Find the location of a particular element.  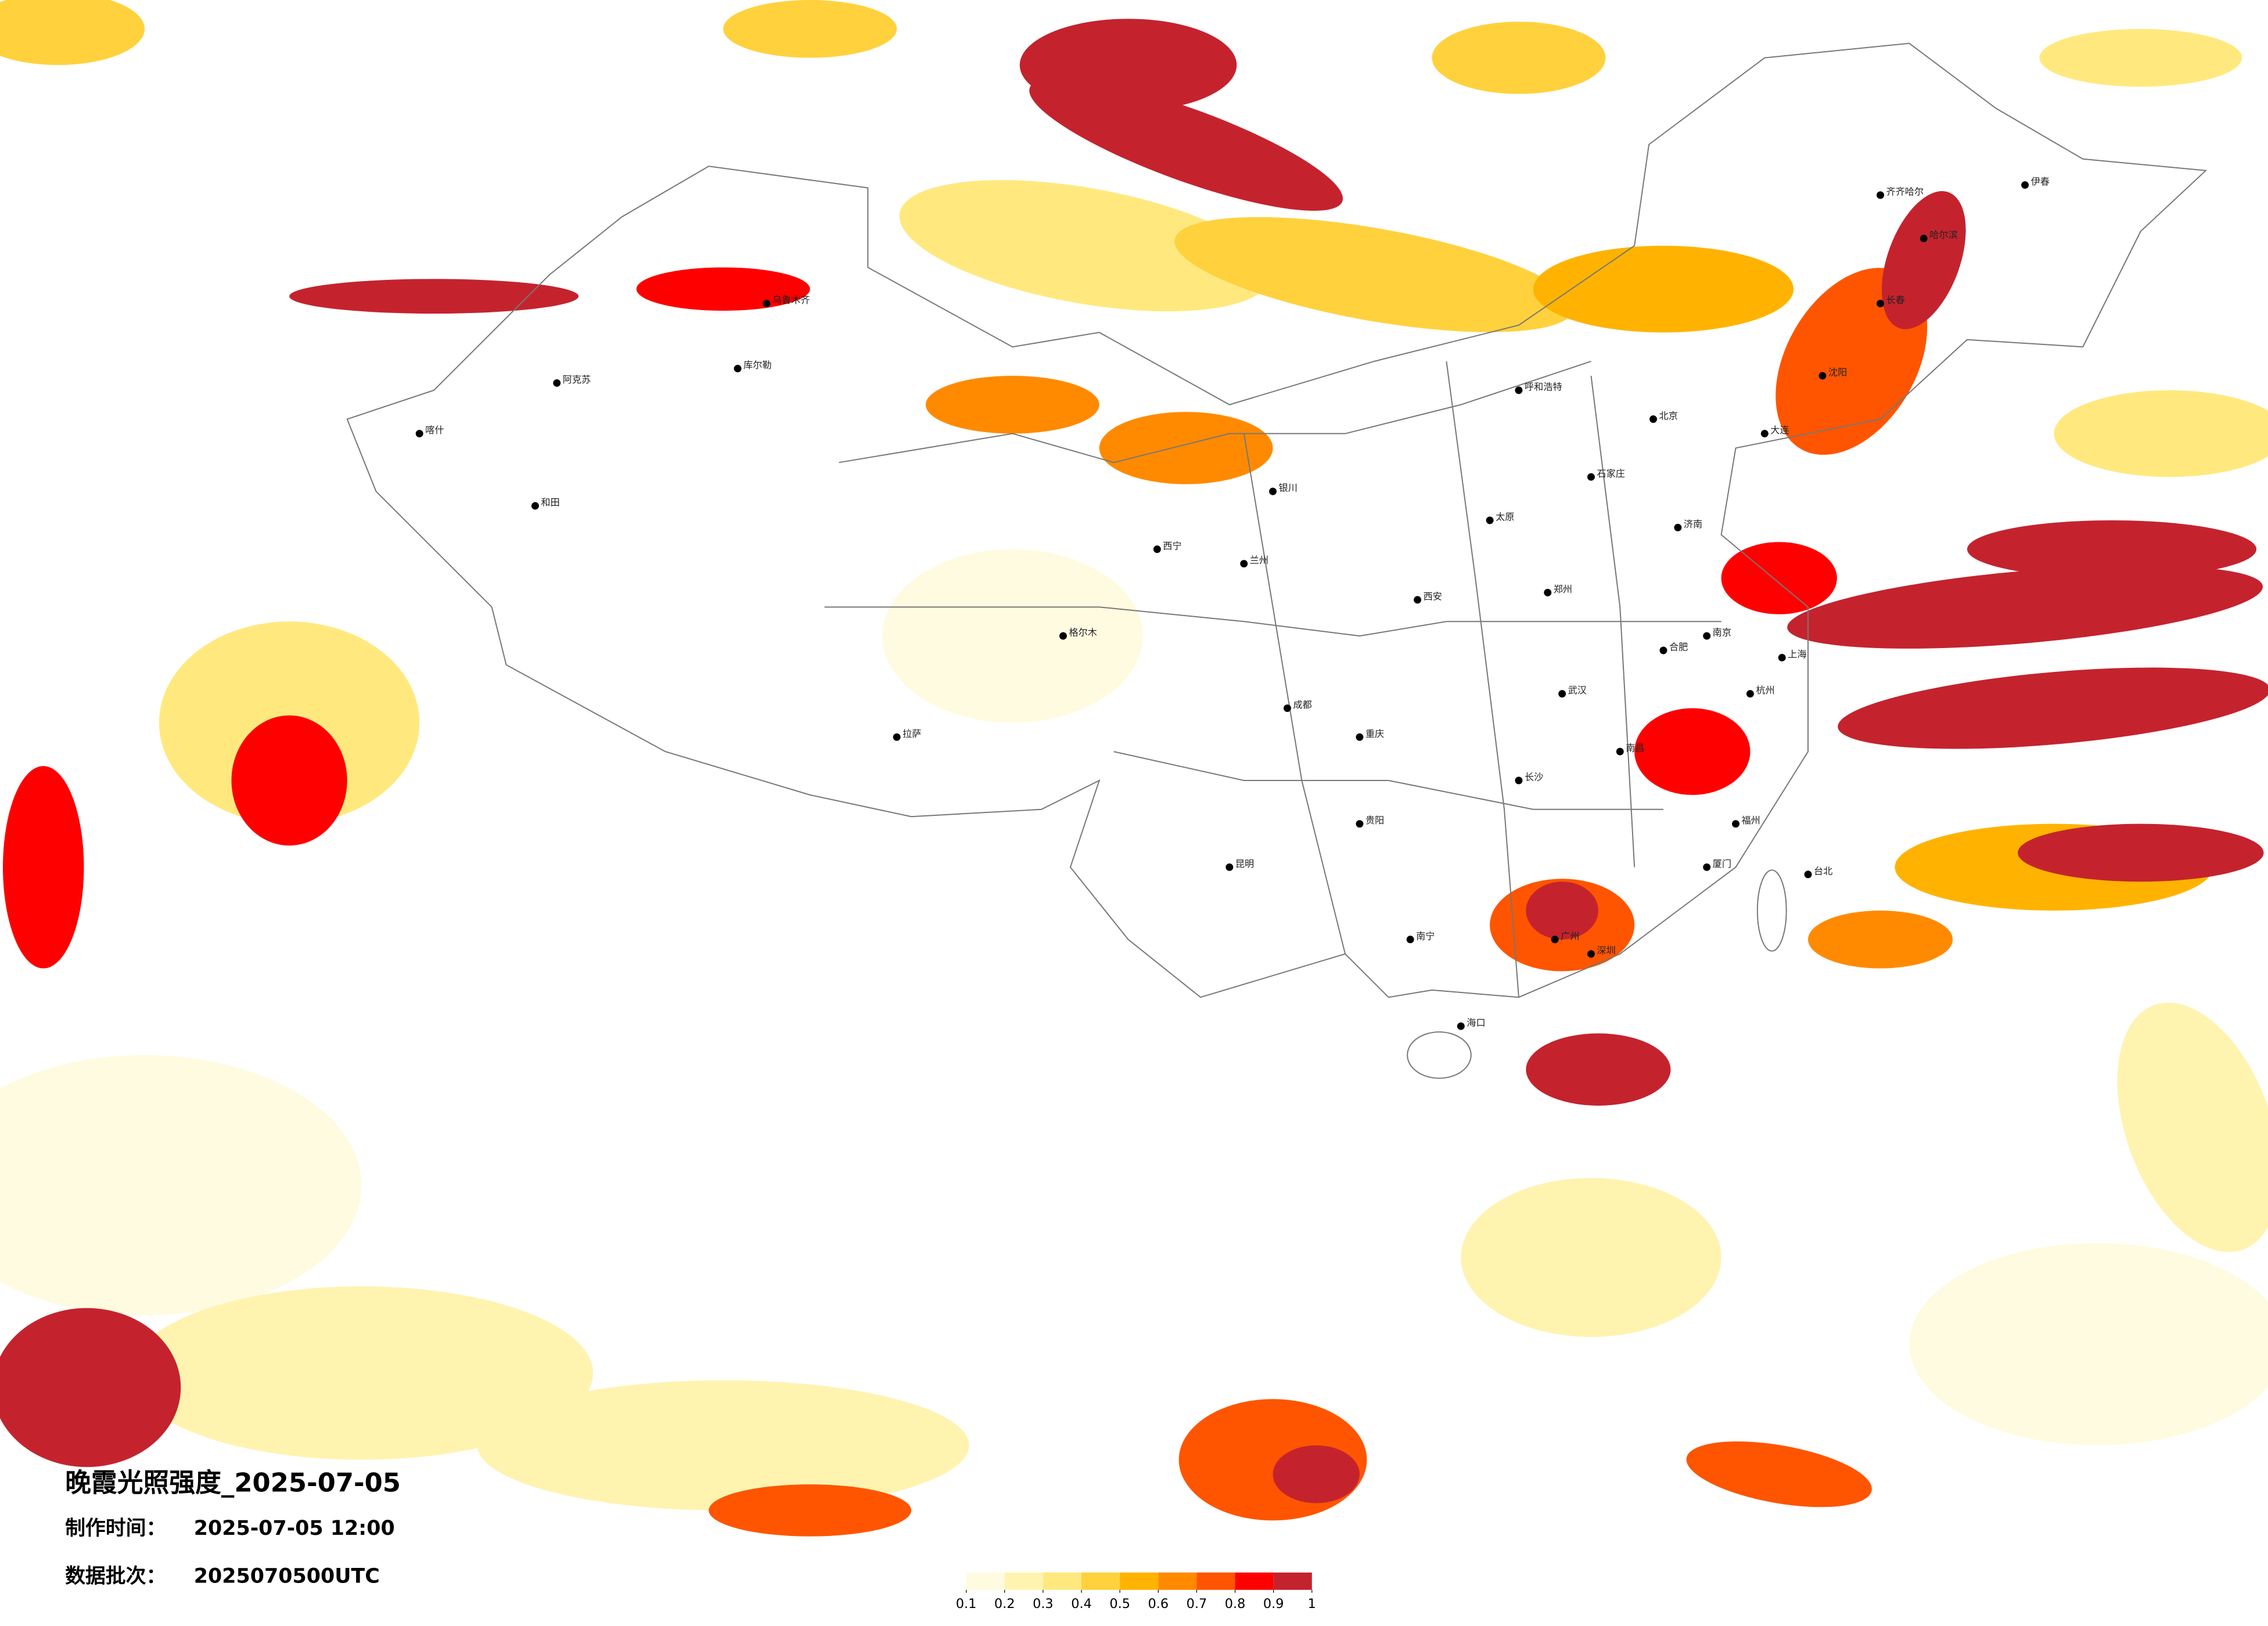

hainan-border is located at coordinates (1439, 1055).